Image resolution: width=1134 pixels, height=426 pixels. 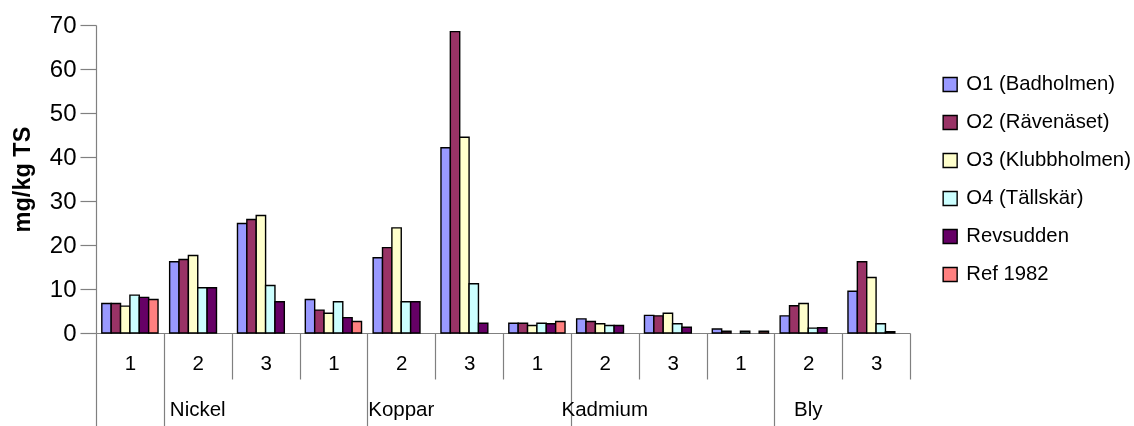 What do you see at coordinates (1041, 83) in the screenshot?
I see `legend-label: O1 (Badholmen)` at bounding box center [1041, 83].